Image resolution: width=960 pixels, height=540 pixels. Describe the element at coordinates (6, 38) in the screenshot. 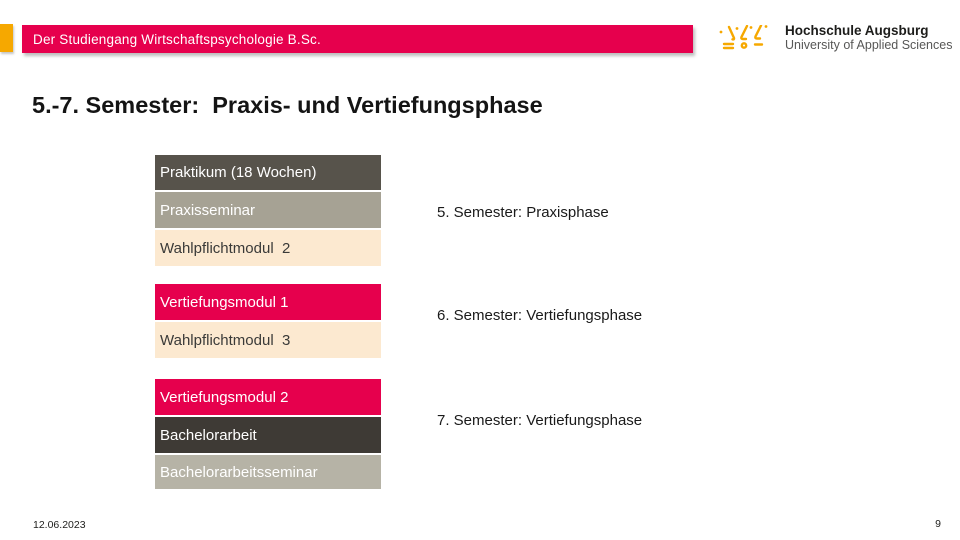

I see `accent-square` at that location.